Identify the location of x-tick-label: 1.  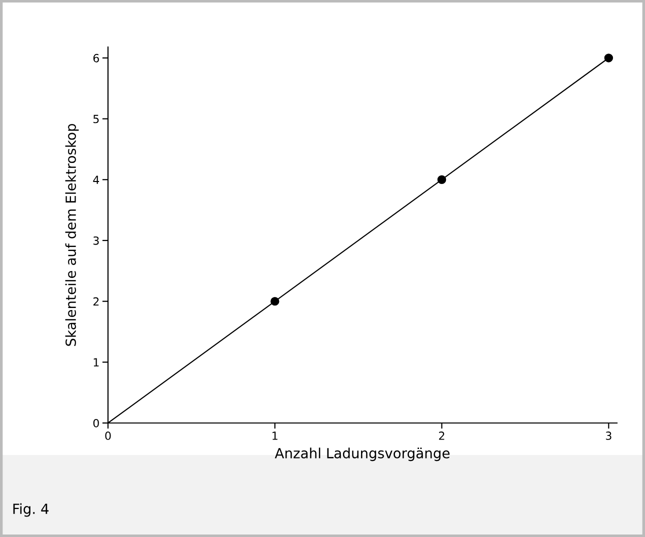
(275, 436).